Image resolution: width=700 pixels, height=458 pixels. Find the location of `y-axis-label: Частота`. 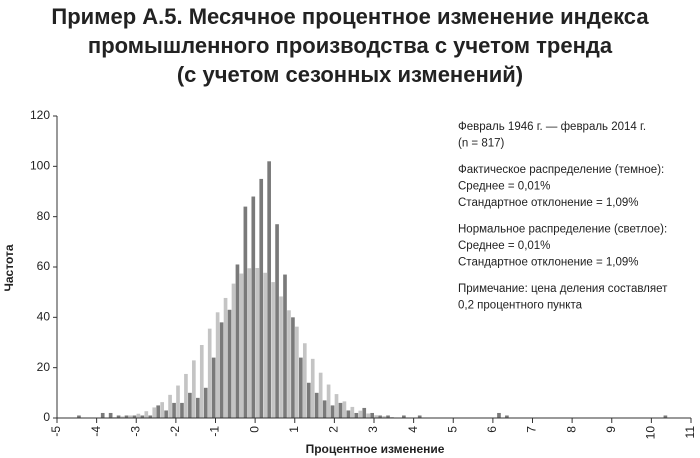

y-axis-label: Частота is located at coordinates (9, 267).